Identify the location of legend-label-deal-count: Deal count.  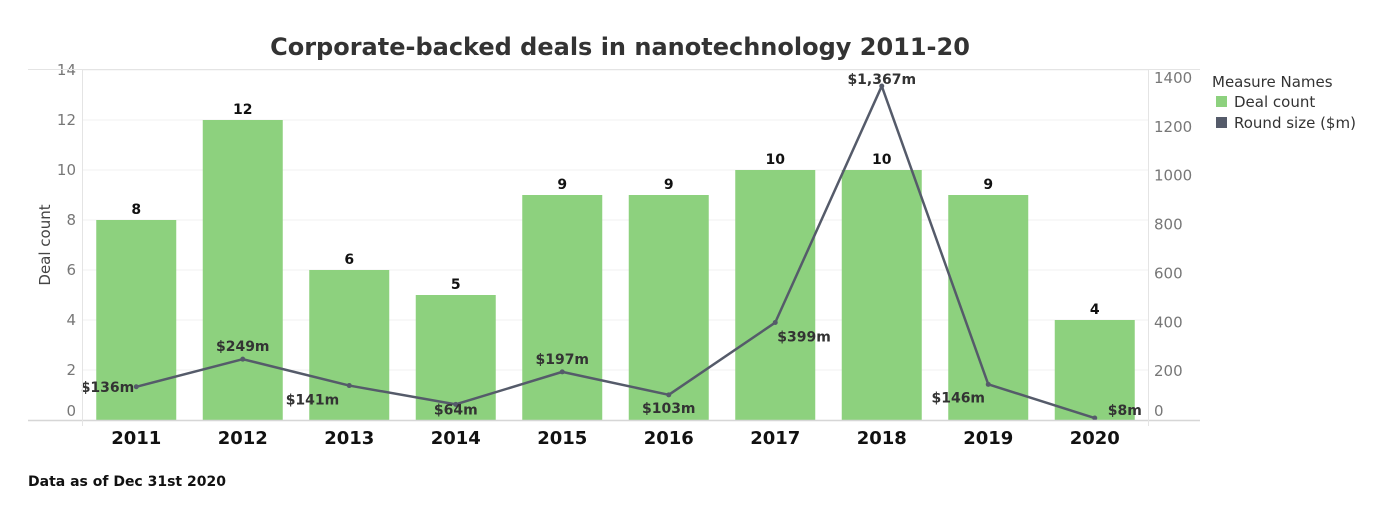
(1274, 102).